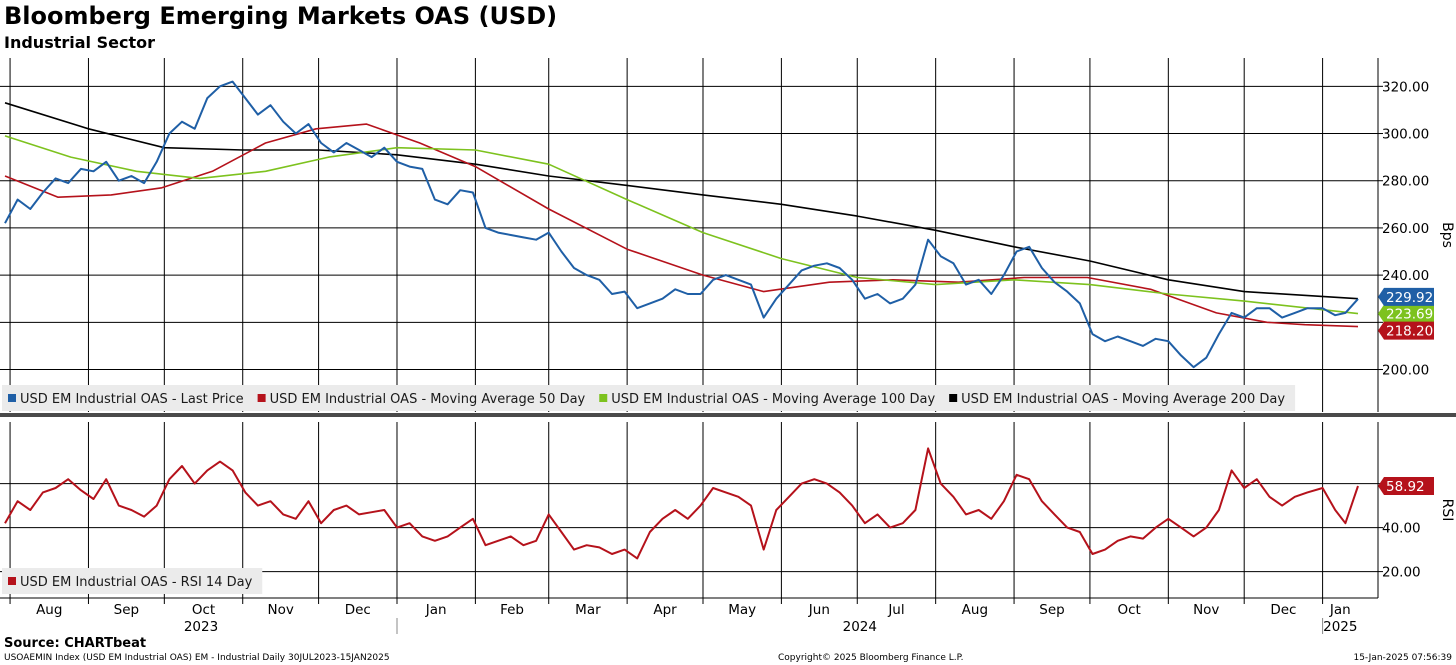 The height and width of the screenshot is (665, 1456). What do you see at coordinates (132, 399) in the screenshot?
I see `legend-label: USD EM Industrial OAS - Last Price` at bounding box center [132, 399].